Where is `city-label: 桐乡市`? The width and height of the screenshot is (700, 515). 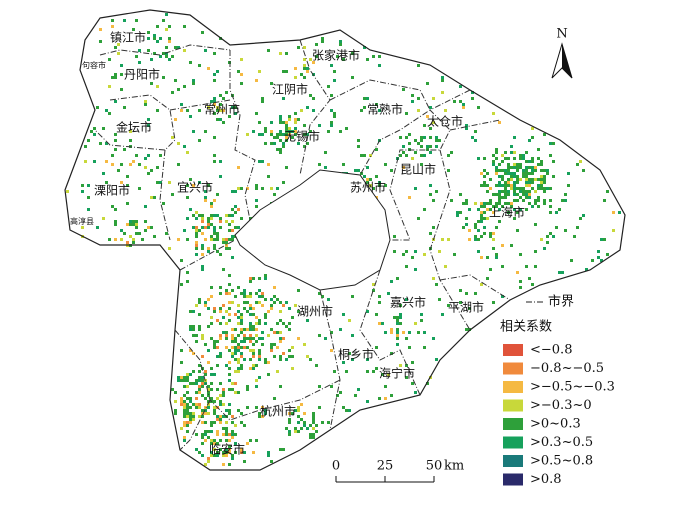 city-label: 桐乡市 is located at coordinates (356, 354).